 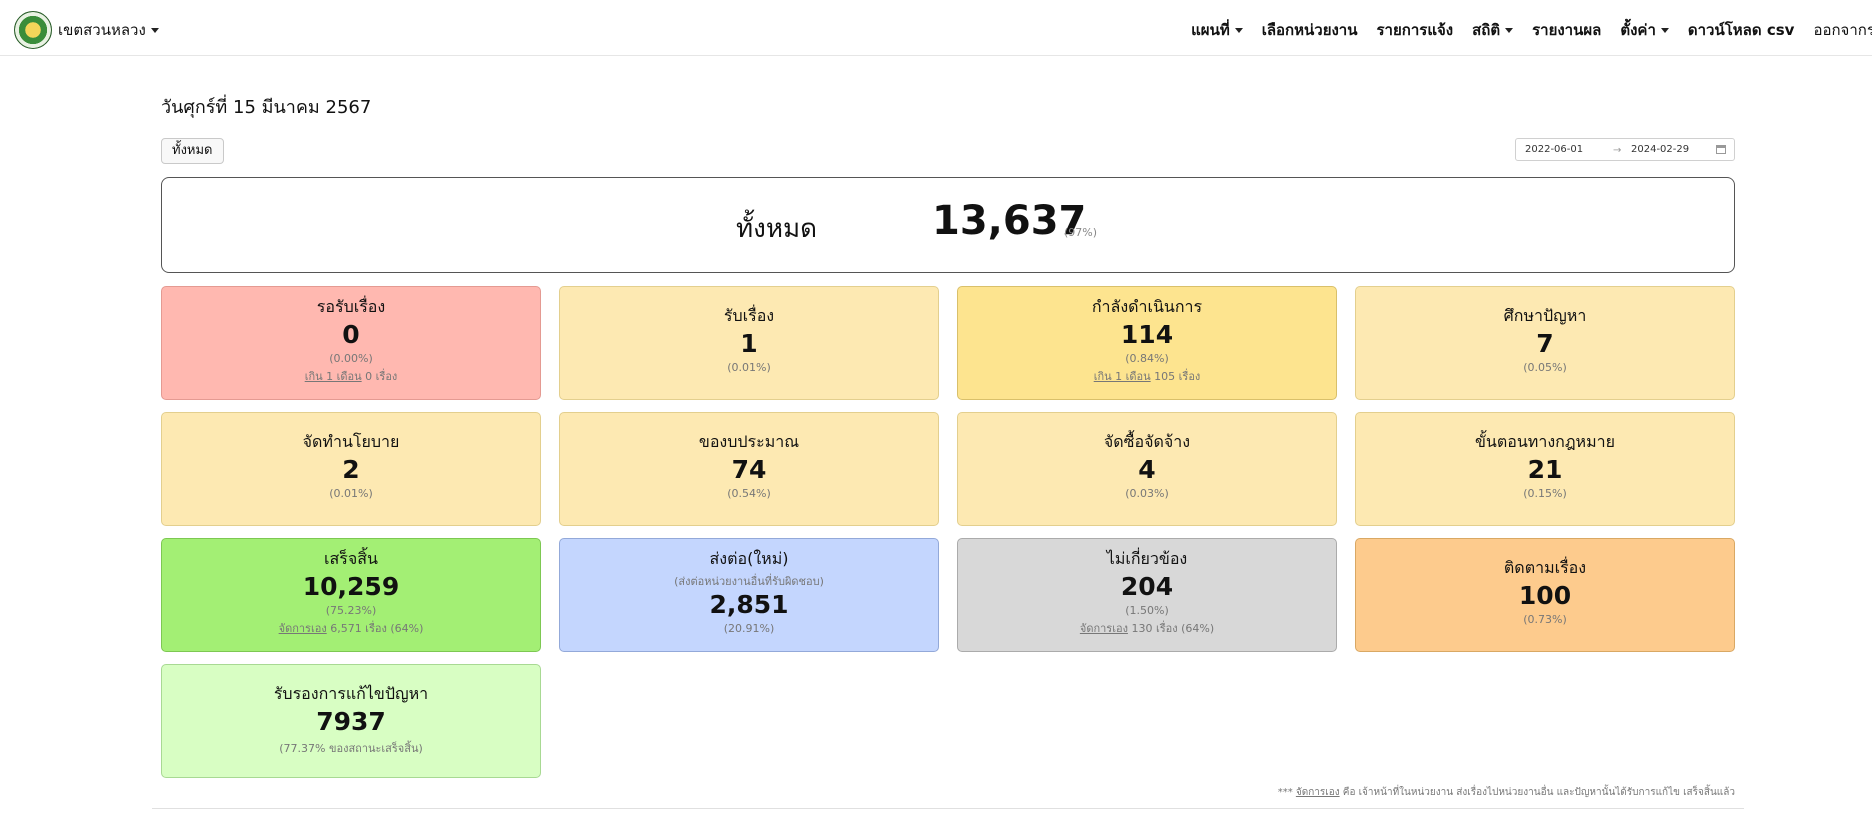 I want to click on total-percent: (97%), so click(x=1081, y=232).